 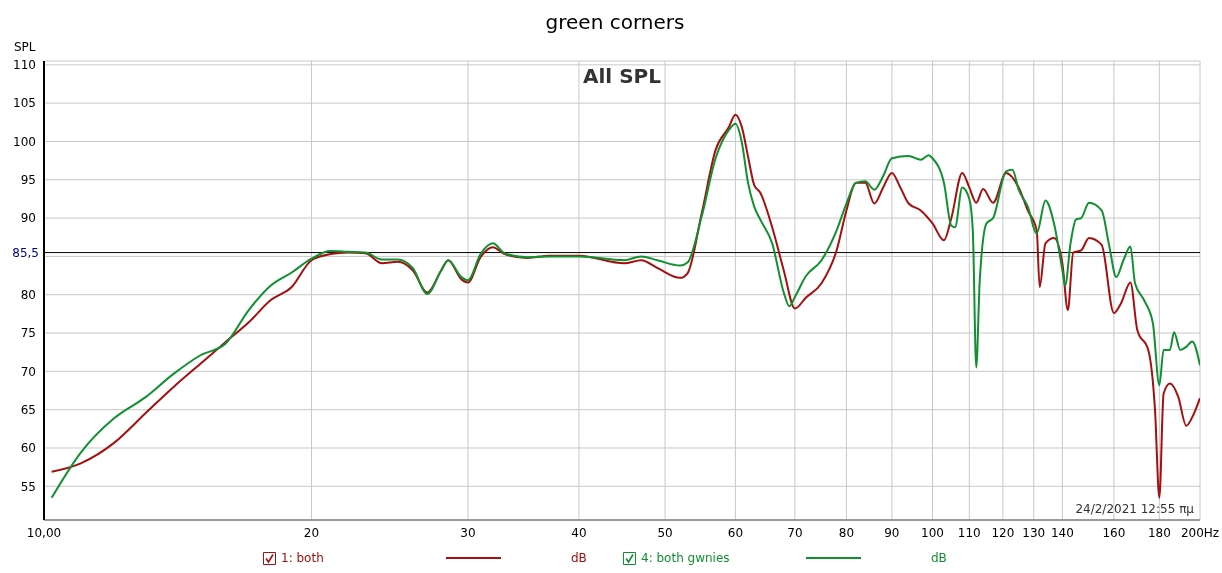 I want to click on legend-label: 4: both gwnies, so click(x=686, y=558).